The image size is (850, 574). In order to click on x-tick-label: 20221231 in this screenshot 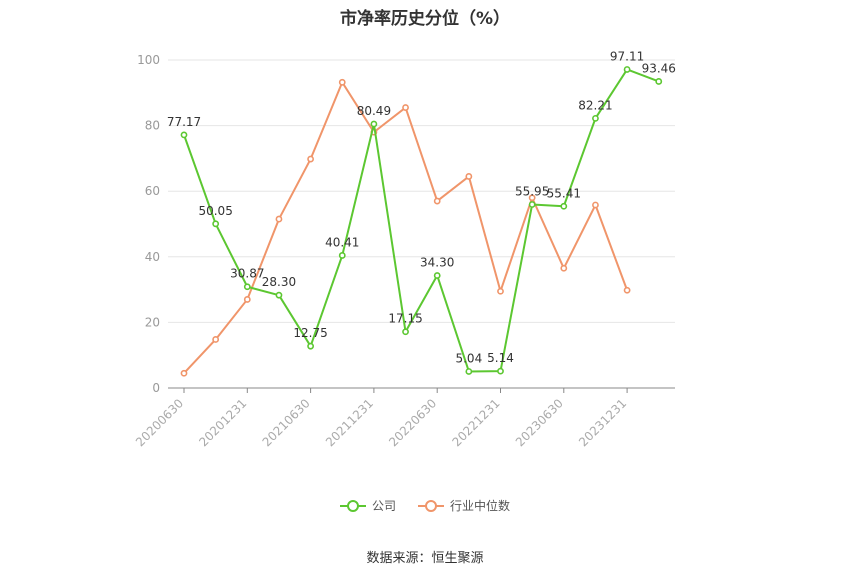, I will do `click(476, 422)`.